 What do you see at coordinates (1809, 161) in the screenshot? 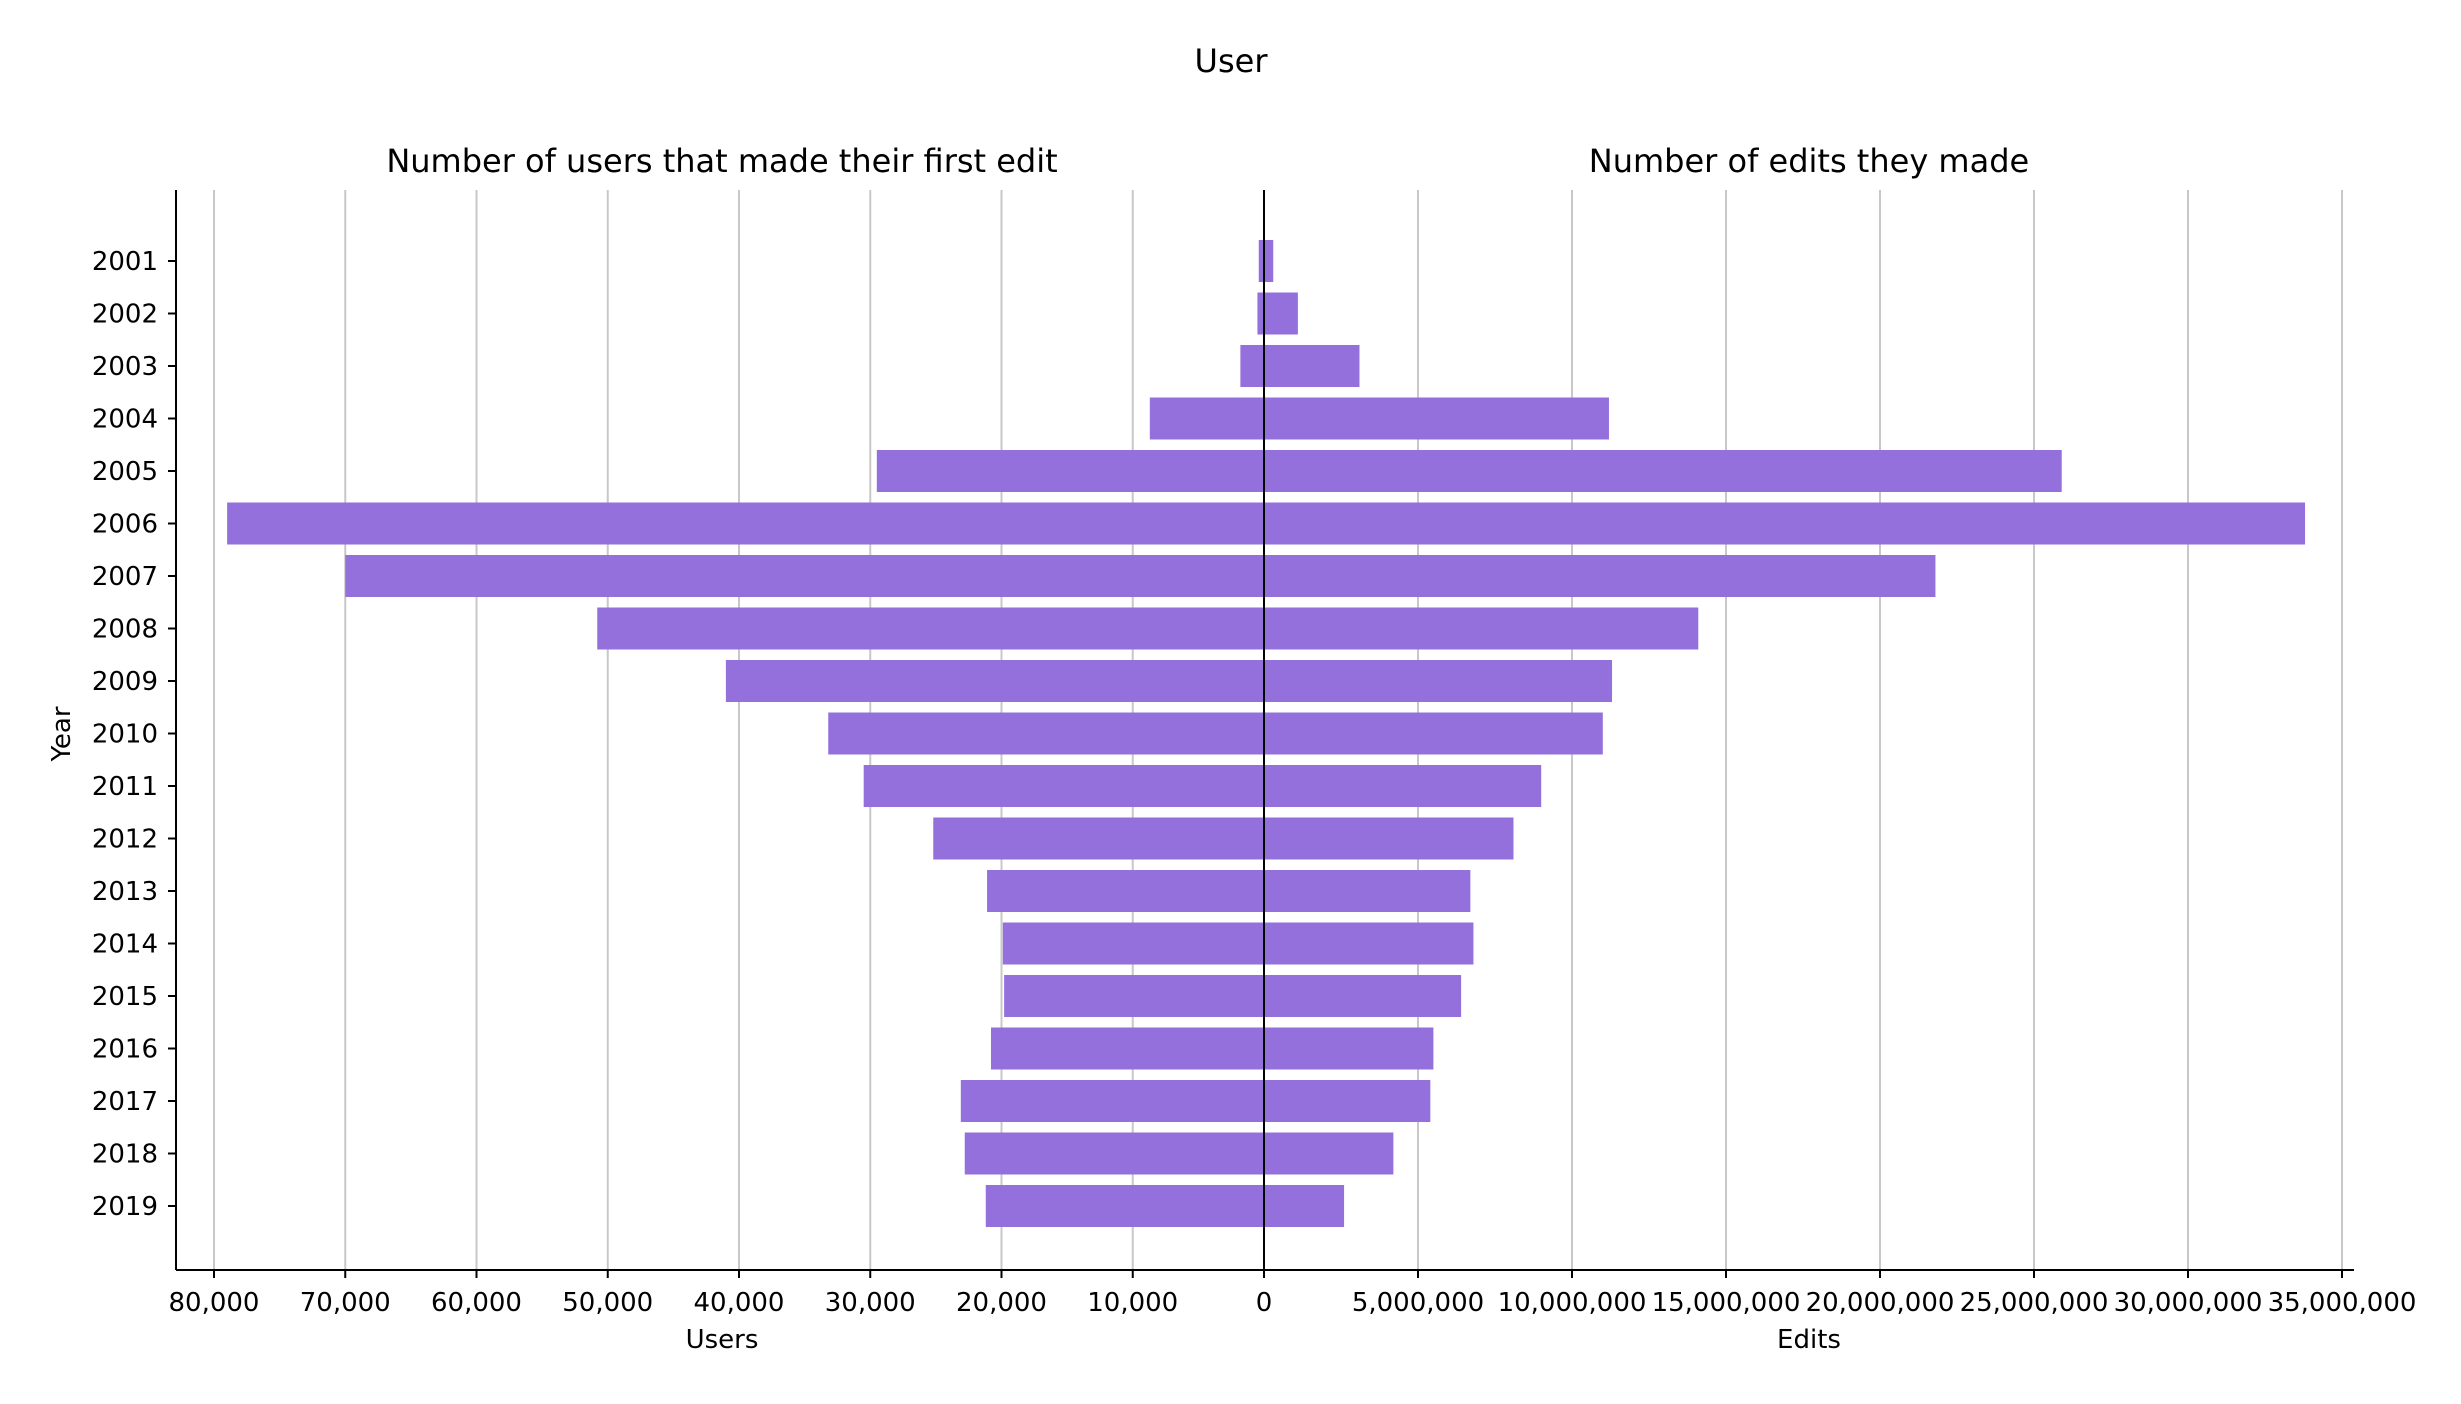
I see `right-subtitle: Number of edits they made` at bounding box center [1809, 161].